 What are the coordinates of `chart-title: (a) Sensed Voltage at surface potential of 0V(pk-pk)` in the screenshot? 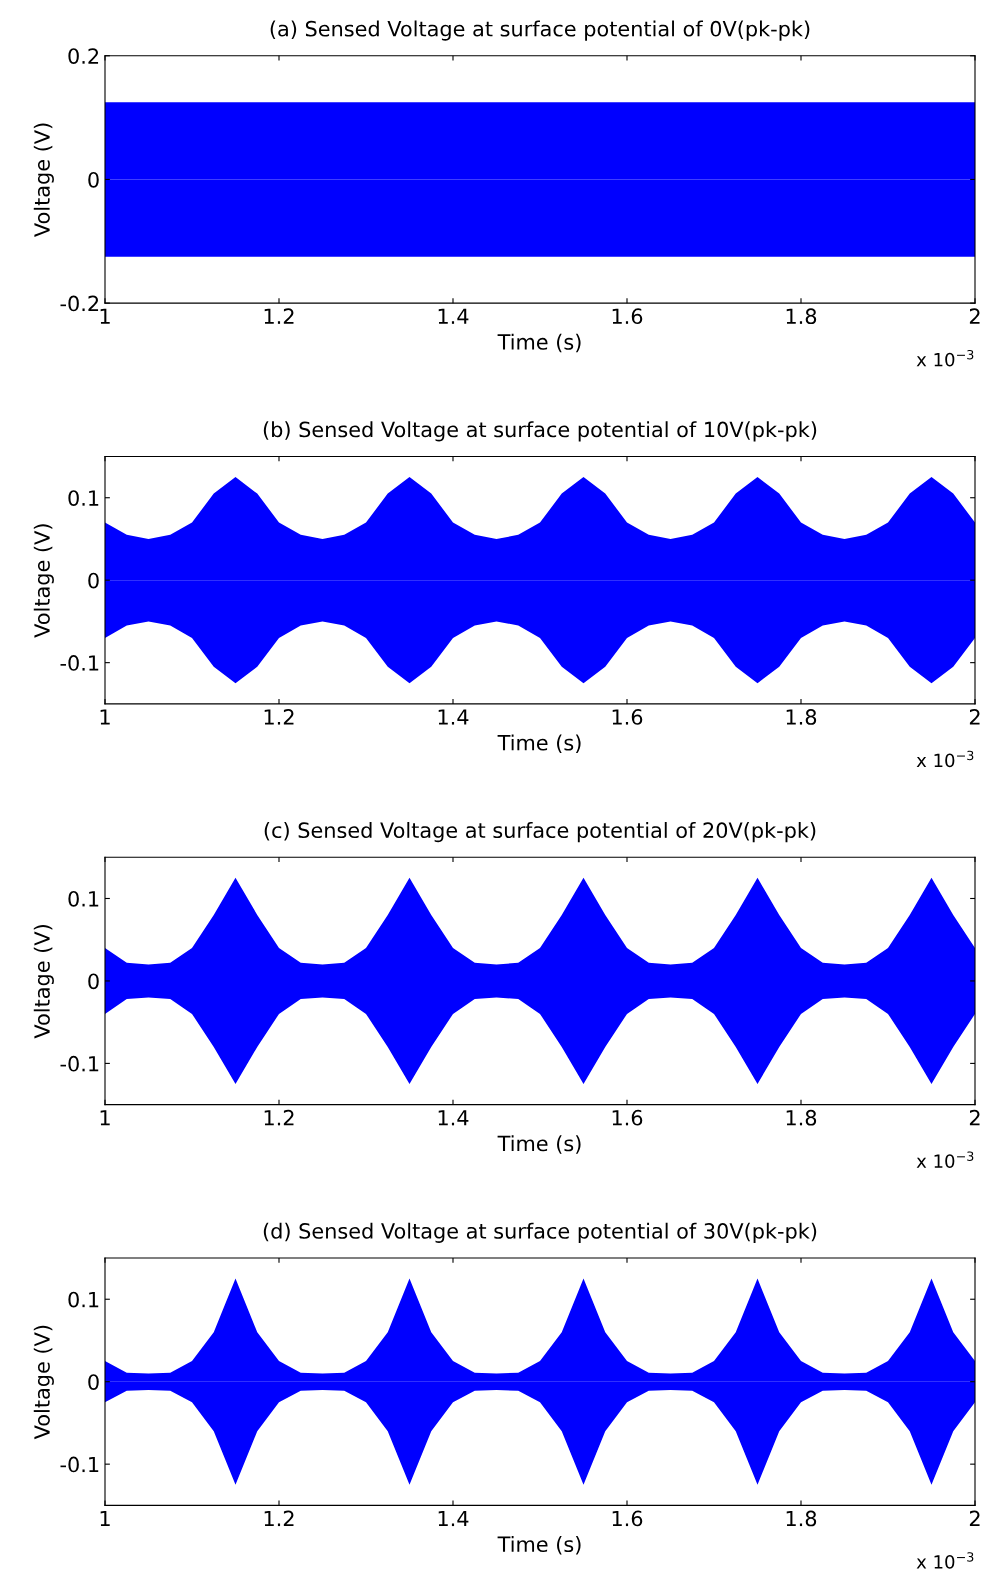 It's located at (540, 30).